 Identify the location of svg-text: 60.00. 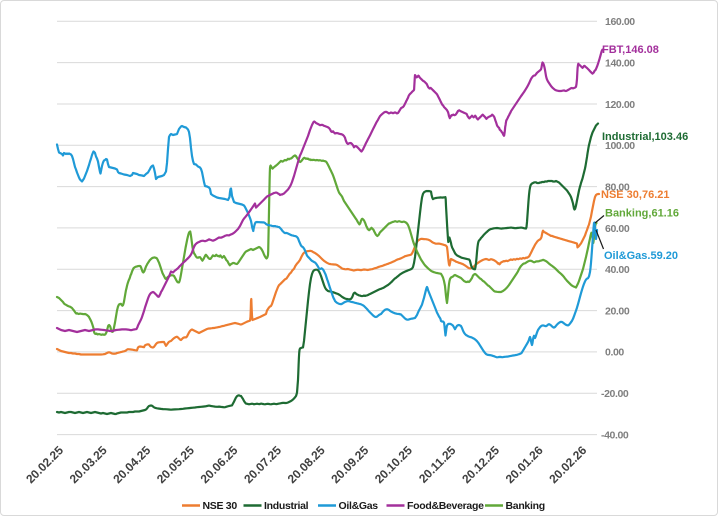
(617, 229).